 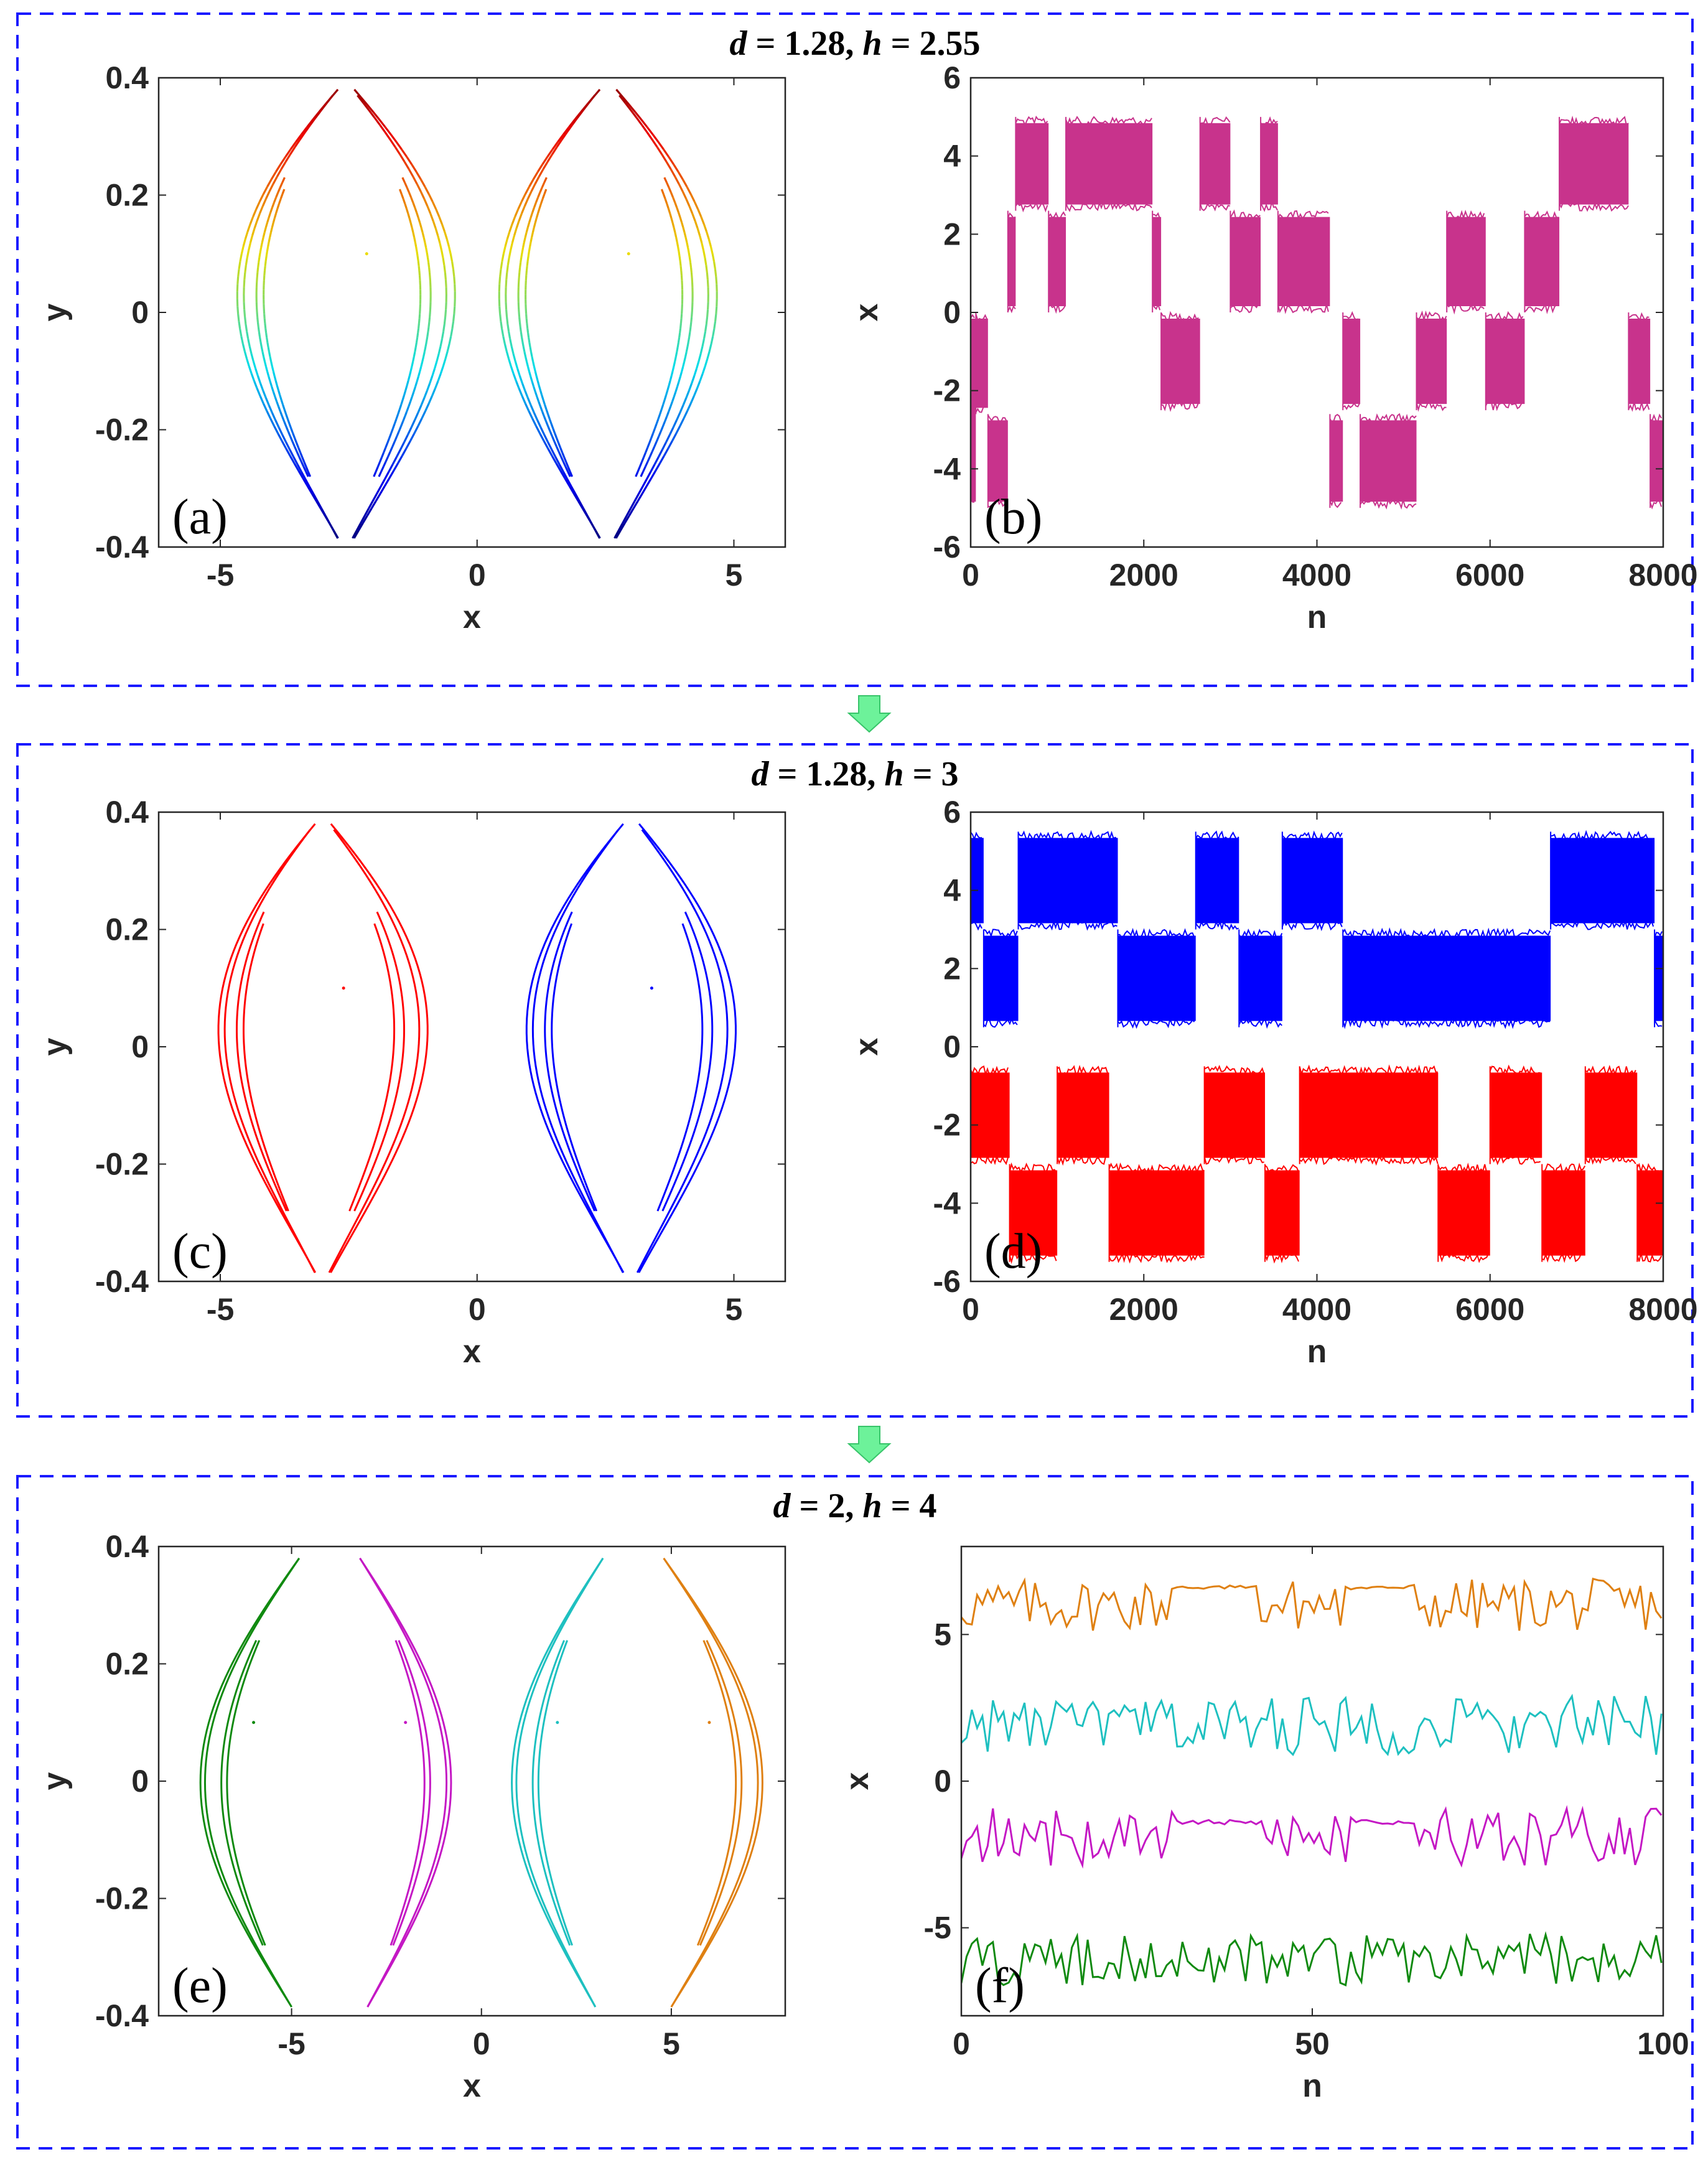 I want to click on series-line, so click(x=1312, y=1837).